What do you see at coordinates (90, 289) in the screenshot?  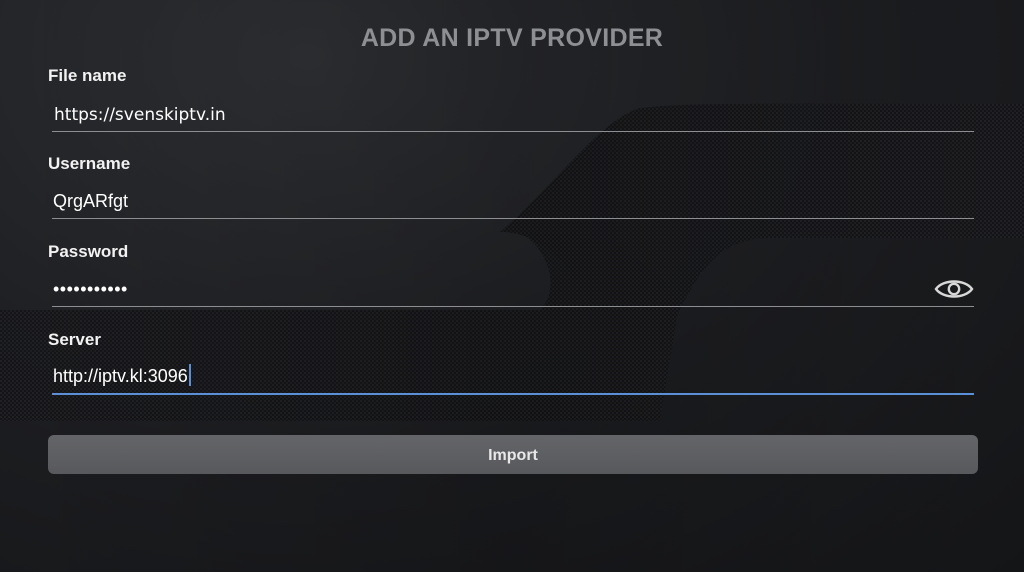 I see `password-value: •••••••••••` at bounding box center [90, 289].